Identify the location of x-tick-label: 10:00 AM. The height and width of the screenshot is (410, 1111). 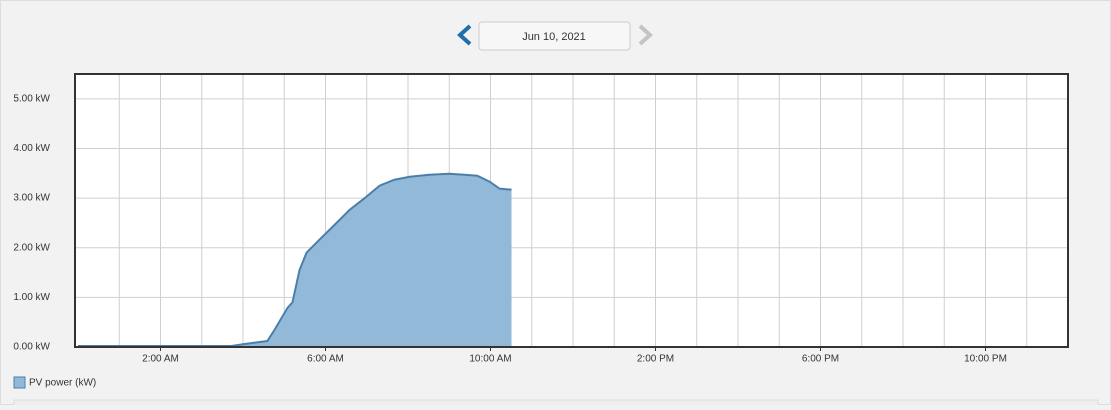
(490, 359).